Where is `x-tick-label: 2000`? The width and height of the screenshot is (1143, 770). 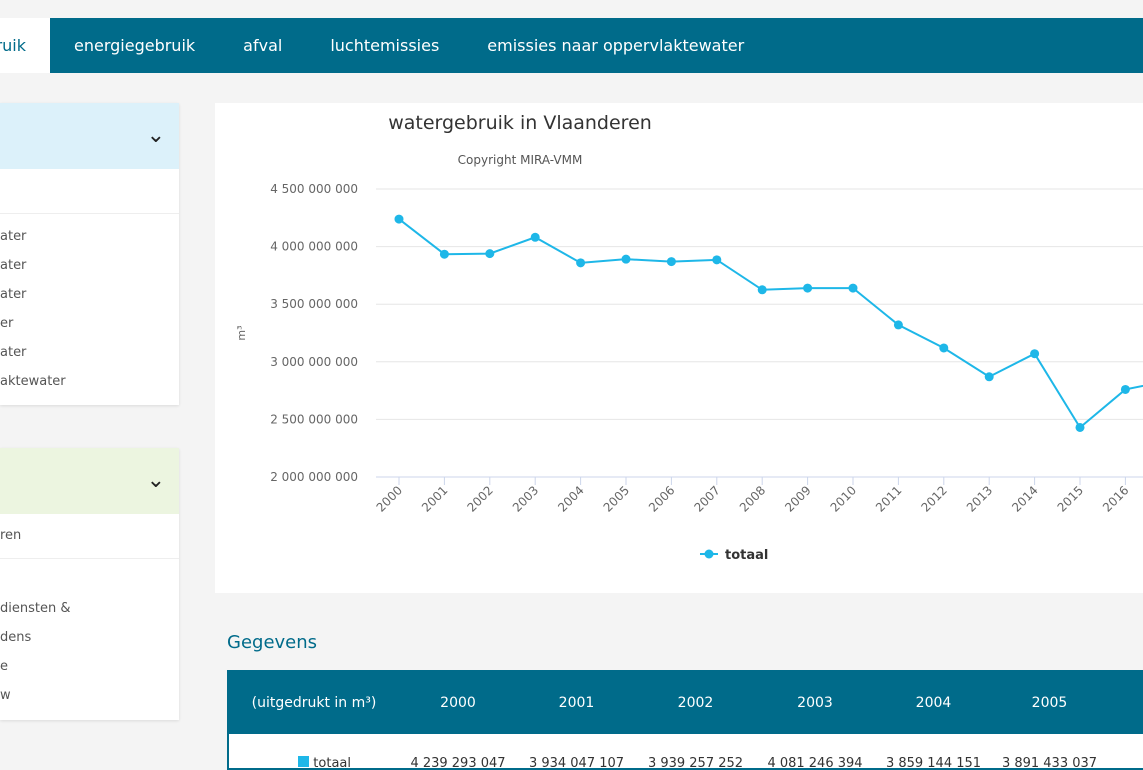
x-tick-label: 2000 is located at coordinates (389, 498).